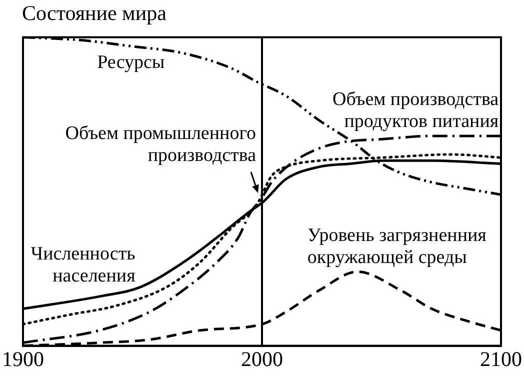 The image size is (524, 377). I want to click on x-tick-label: 1900, so click(23, 358).